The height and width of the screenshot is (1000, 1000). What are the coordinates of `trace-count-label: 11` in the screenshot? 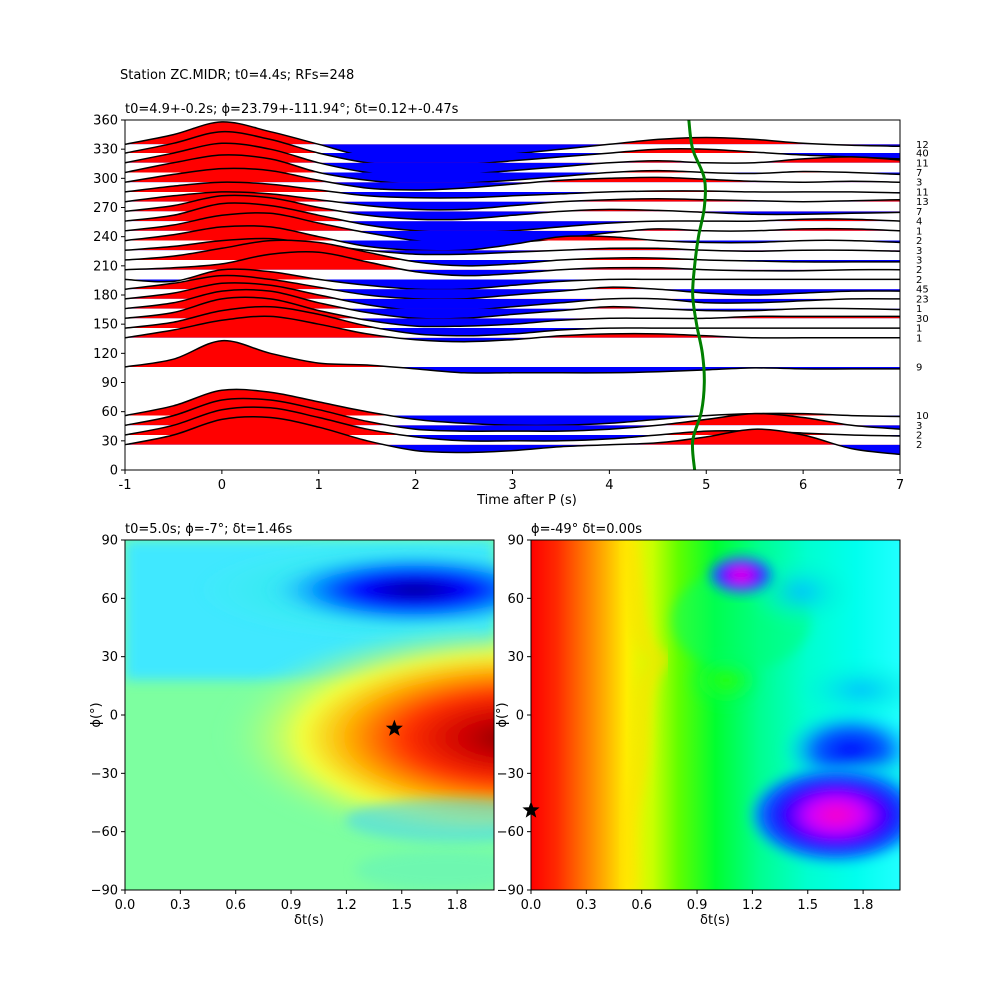 It's located at (922, 192).